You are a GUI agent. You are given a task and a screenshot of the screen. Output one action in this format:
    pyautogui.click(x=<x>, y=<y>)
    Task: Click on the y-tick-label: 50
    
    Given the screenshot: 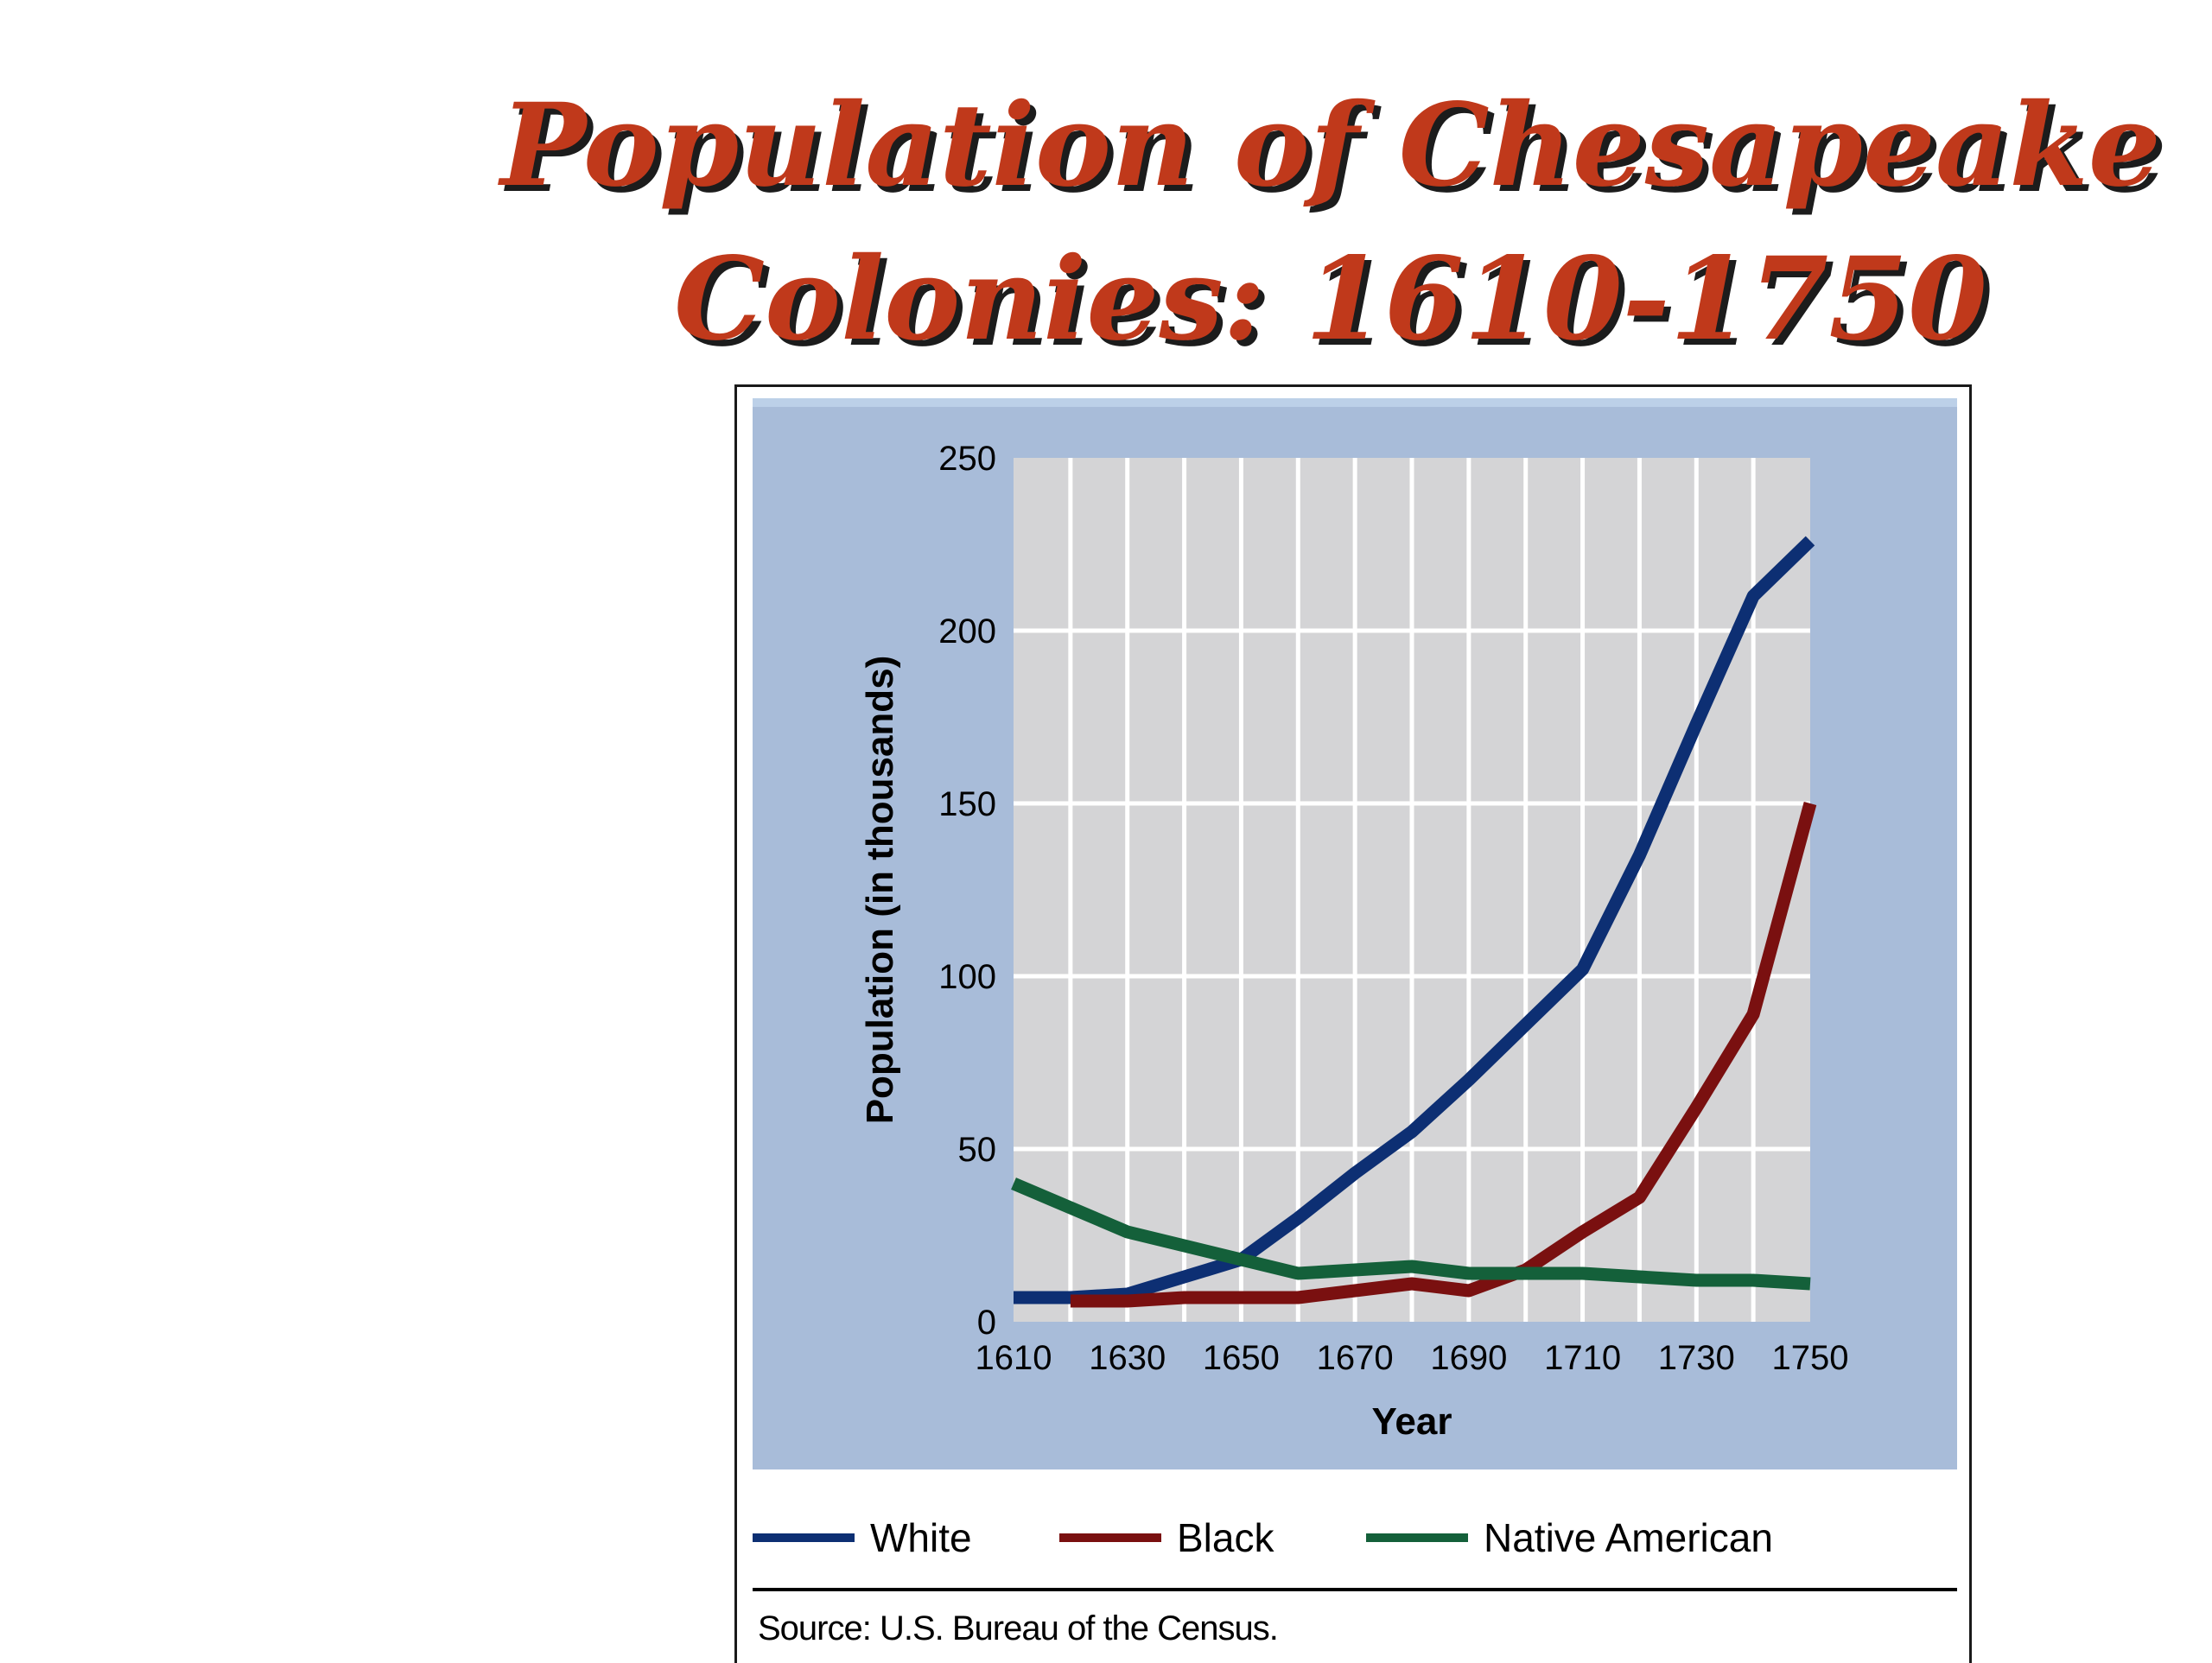 What is the action you would take?
    pyautogui.click(x=977, y=1150)
    